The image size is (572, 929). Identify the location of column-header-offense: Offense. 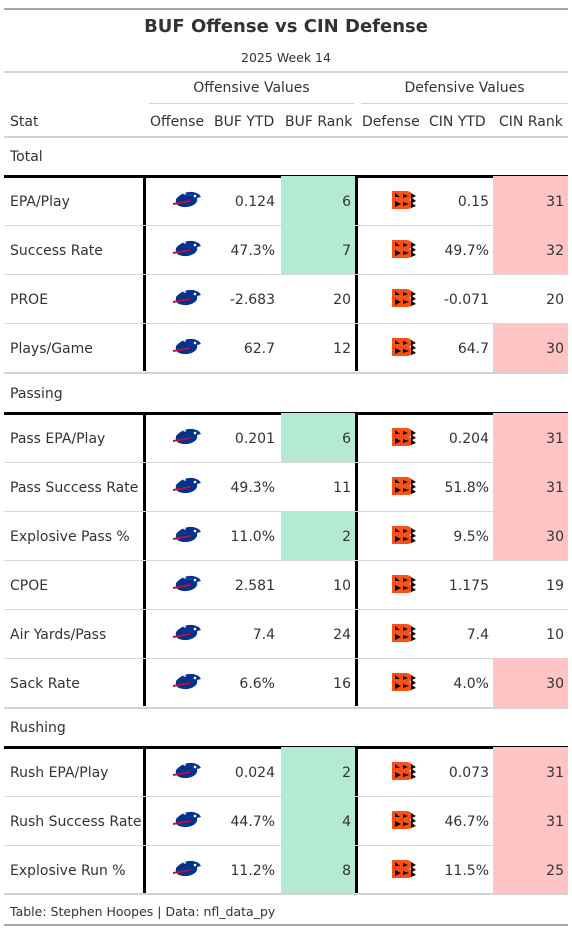
(177, 122).